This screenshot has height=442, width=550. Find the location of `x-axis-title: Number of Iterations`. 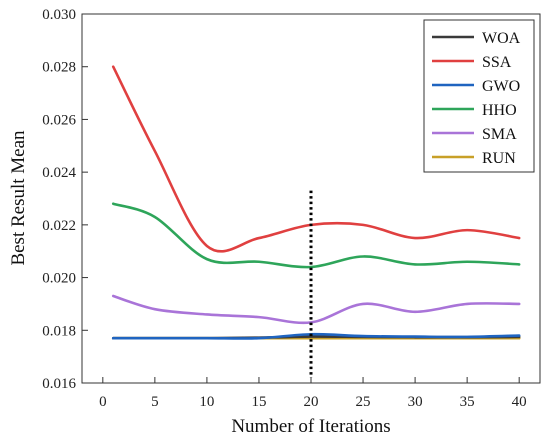

x-axis-title: Number of Iterations is located at coordinates (310, 426).